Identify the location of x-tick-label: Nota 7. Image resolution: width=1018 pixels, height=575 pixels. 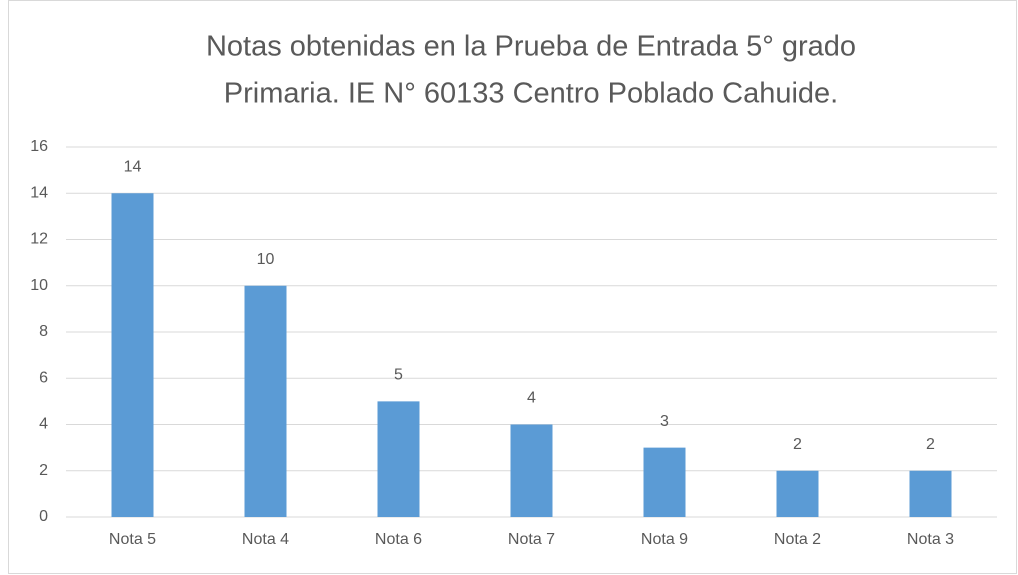
(531, 539).